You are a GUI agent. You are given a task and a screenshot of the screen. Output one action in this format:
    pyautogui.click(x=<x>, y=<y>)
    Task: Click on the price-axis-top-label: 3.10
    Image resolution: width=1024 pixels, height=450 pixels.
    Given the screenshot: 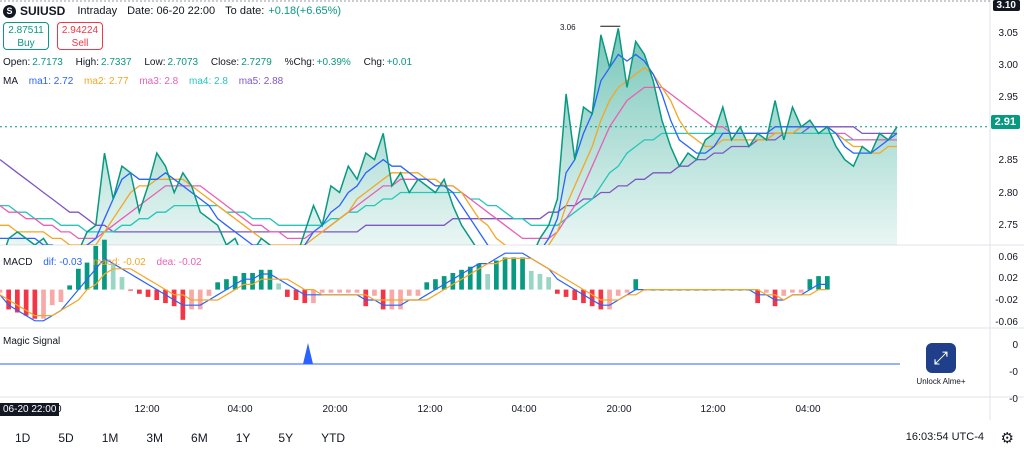 What is the action you would take?
    pyautogui.click(x=1006, y=5)
    